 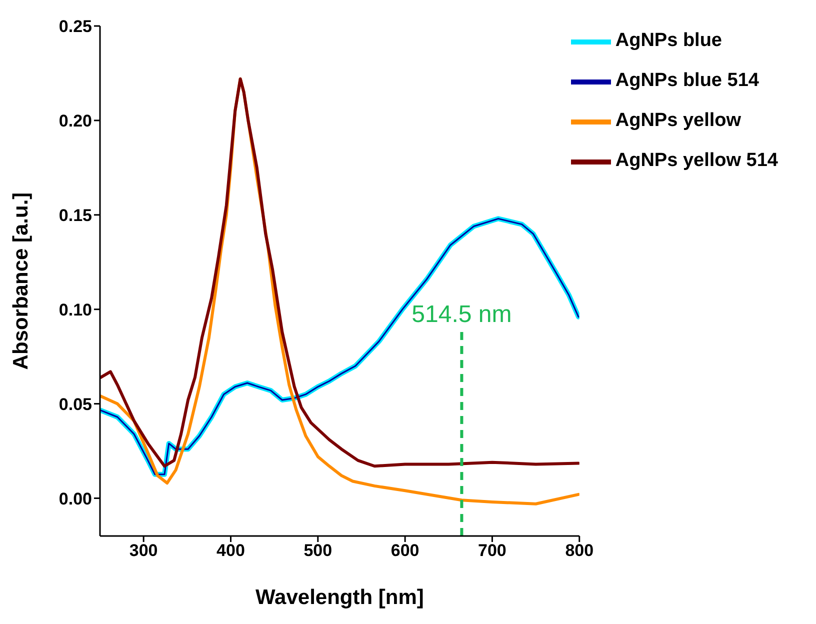 I want to click on x-tick-label: 800, so click(x=579, y=550).